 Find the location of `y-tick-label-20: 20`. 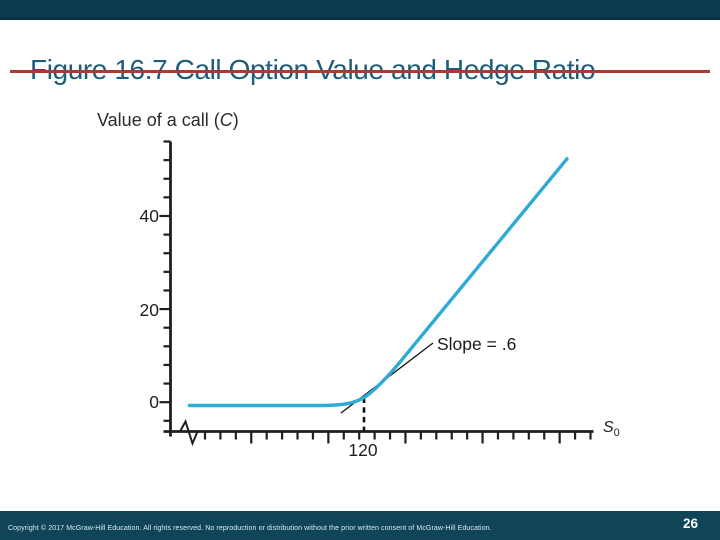

y-tick-label-20: 20 is located at coordinates (149, 310).